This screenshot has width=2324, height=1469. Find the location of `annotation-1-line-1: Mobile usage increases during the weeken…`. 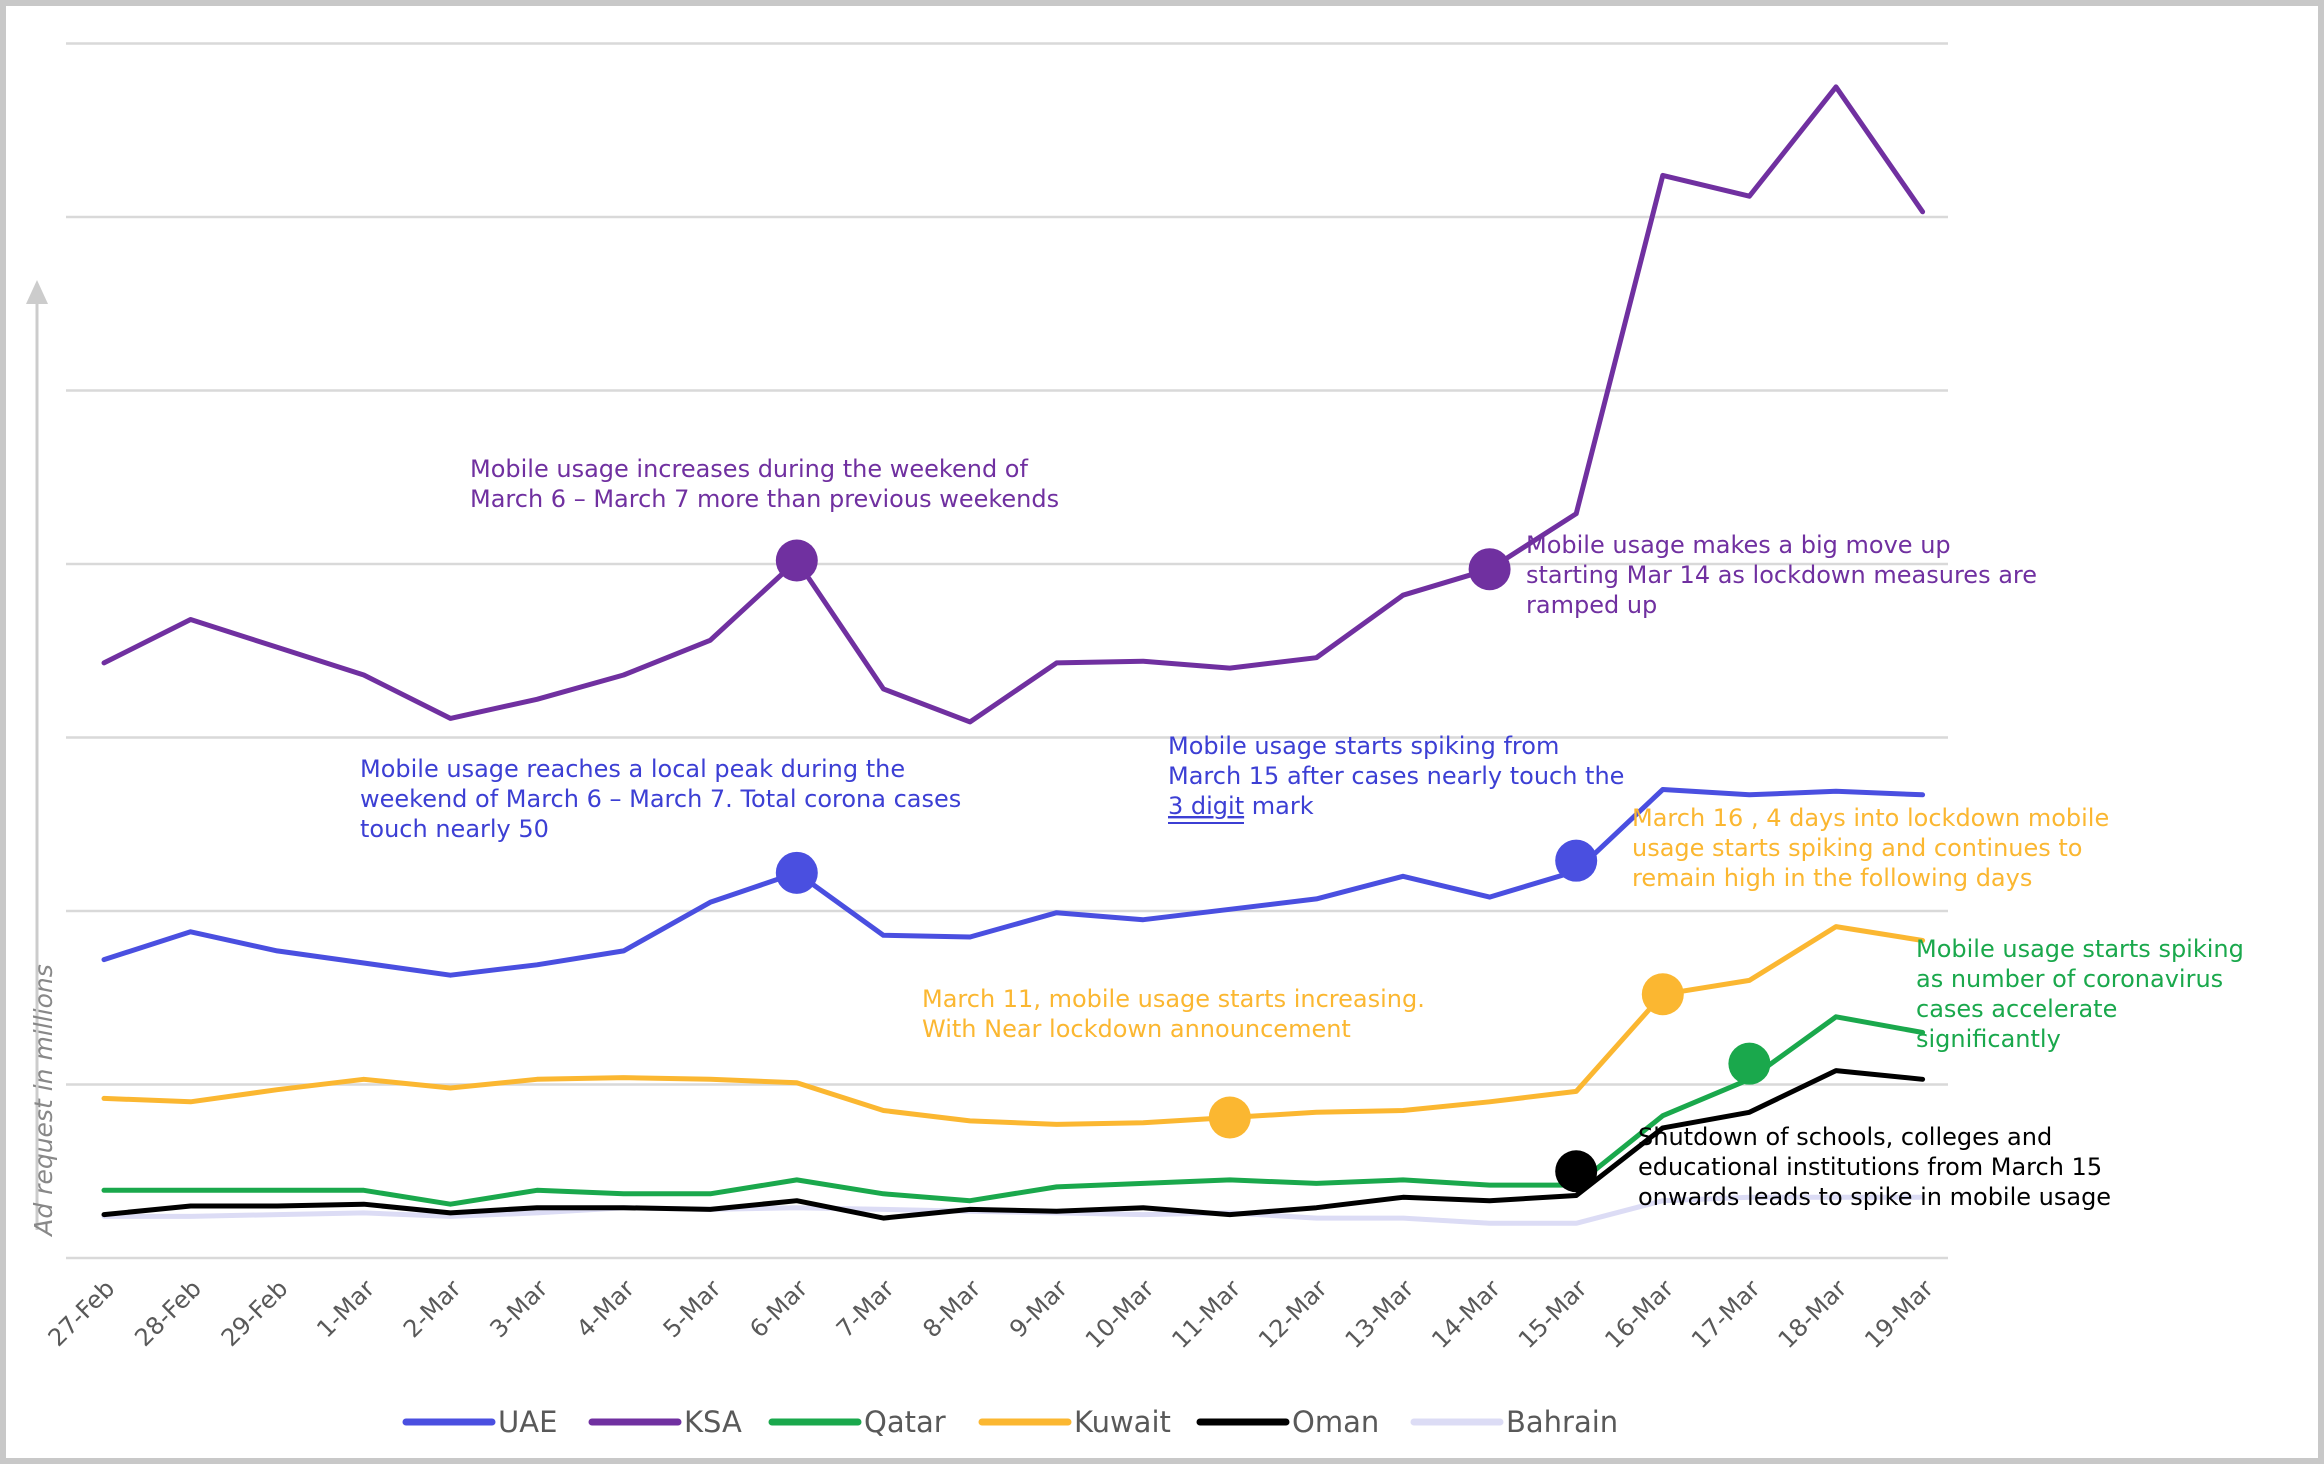

annotation-1-line-1: Mobile usage increases during the weeken… is located at coordinates (749, 469).